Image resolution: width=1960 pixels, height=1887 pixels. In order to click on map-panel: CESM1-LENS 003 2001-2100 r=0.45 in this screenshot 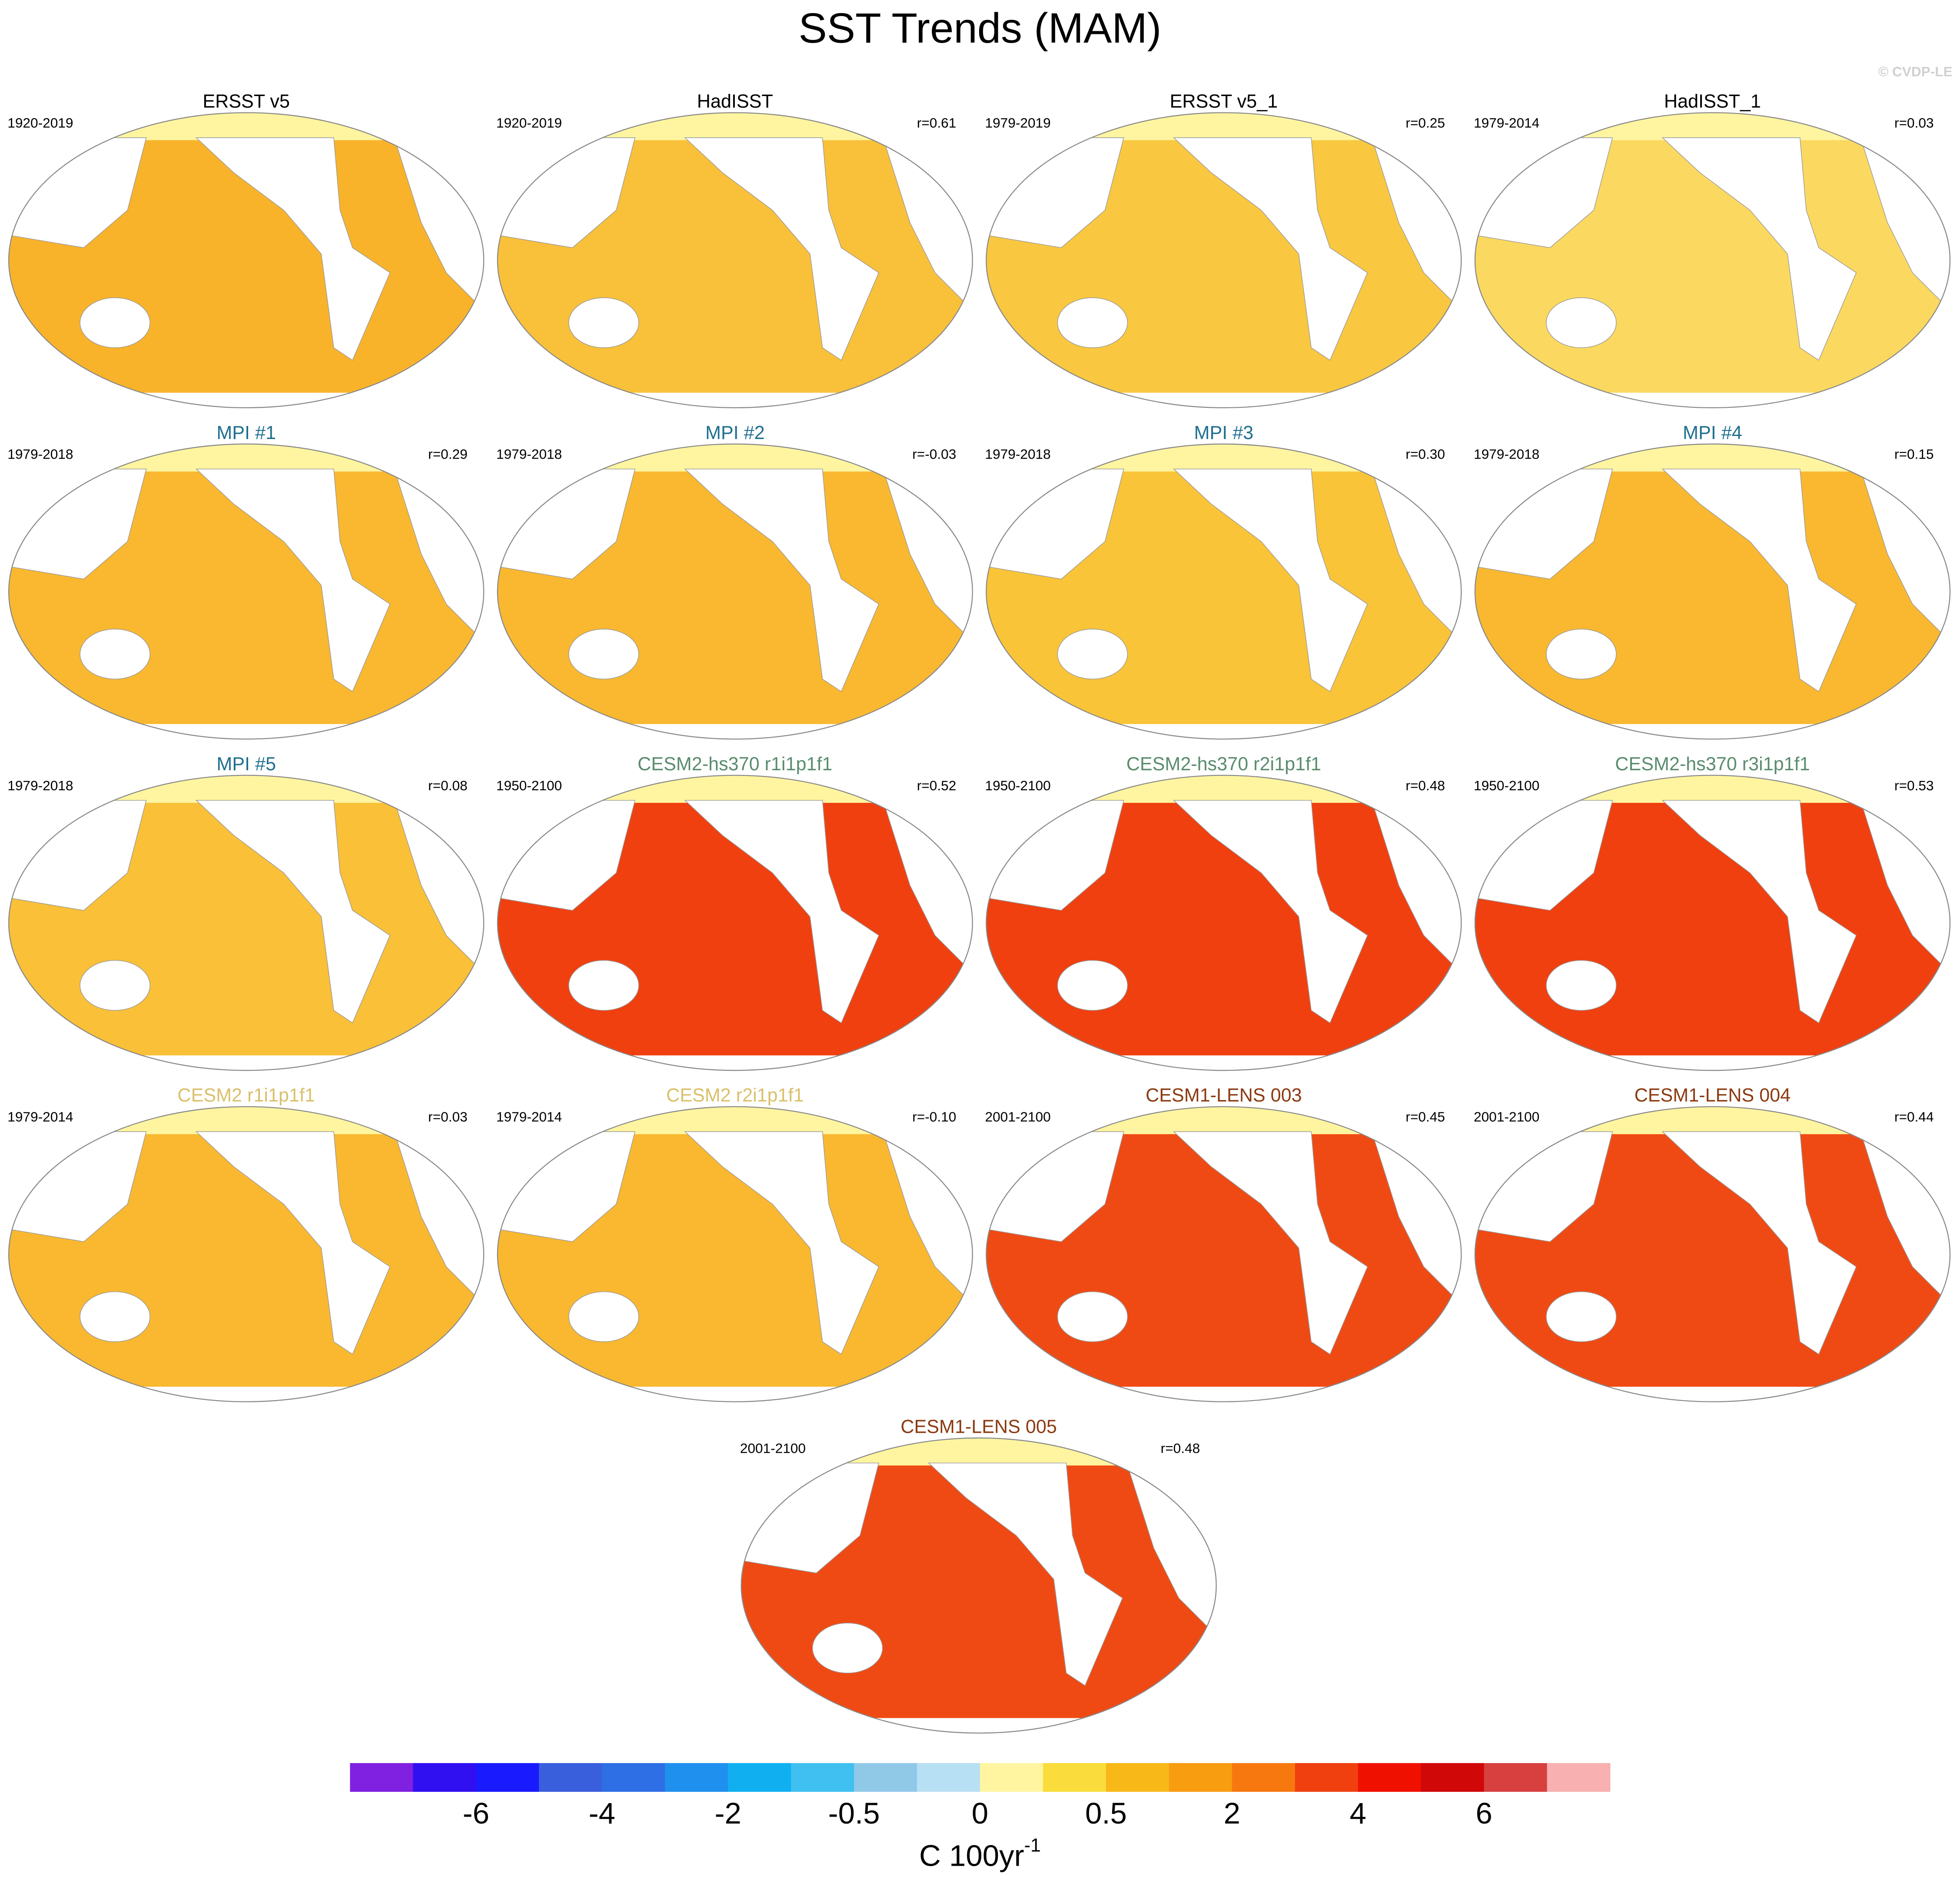, I will do `click(1223, 1243)`.